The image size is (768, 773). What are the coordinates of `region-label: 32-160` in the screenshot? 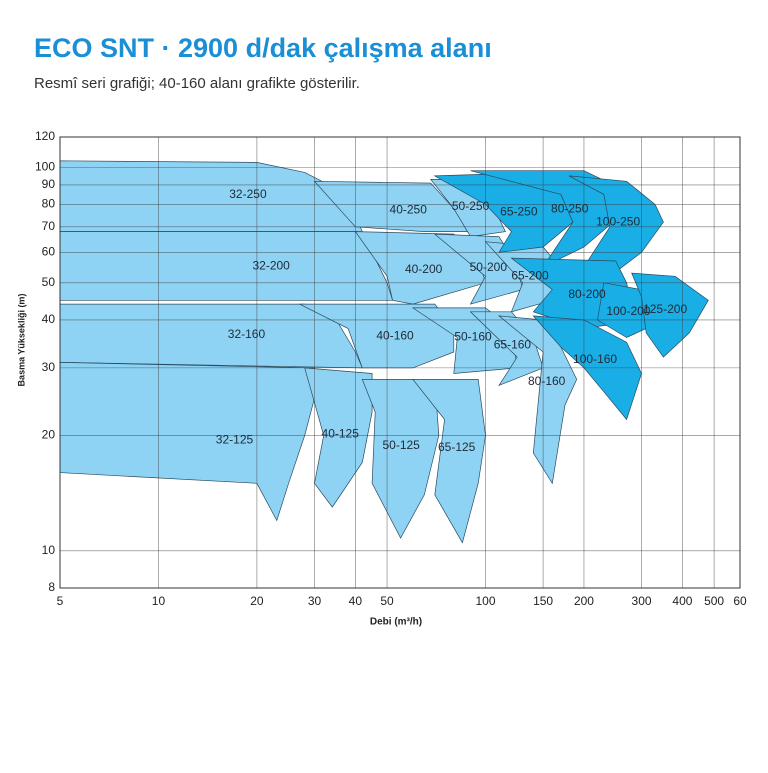 It's located at (247, 334).